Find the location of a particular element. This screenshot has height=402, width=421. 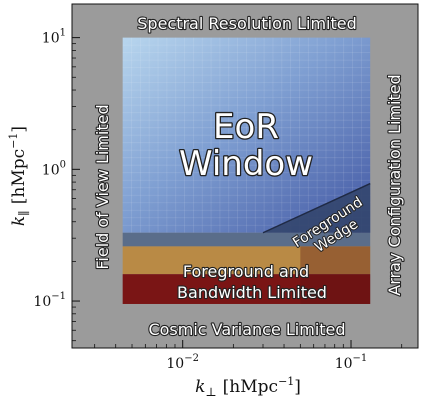

x-axis-units: [hMpc is located at coordinates (250, 387).